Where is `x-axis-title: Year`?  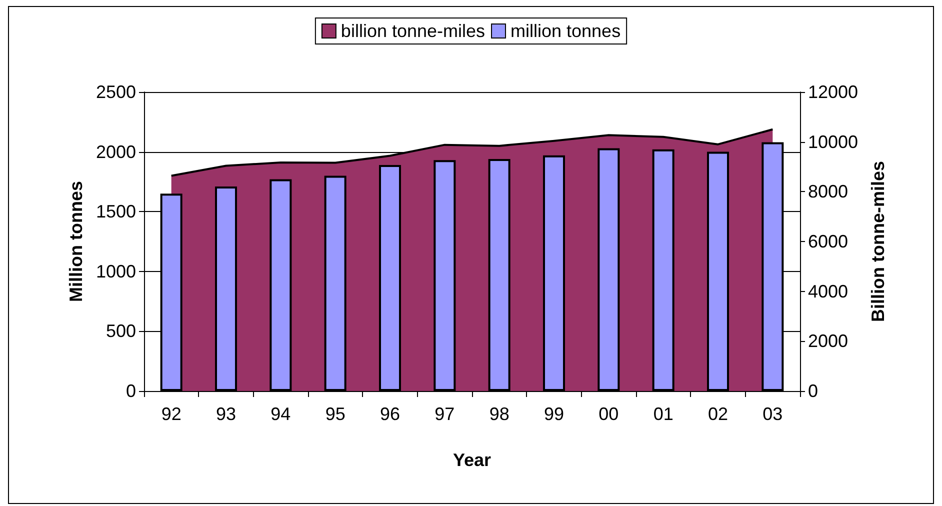 x-axis-title: Year is located at coordinates (472, 460).